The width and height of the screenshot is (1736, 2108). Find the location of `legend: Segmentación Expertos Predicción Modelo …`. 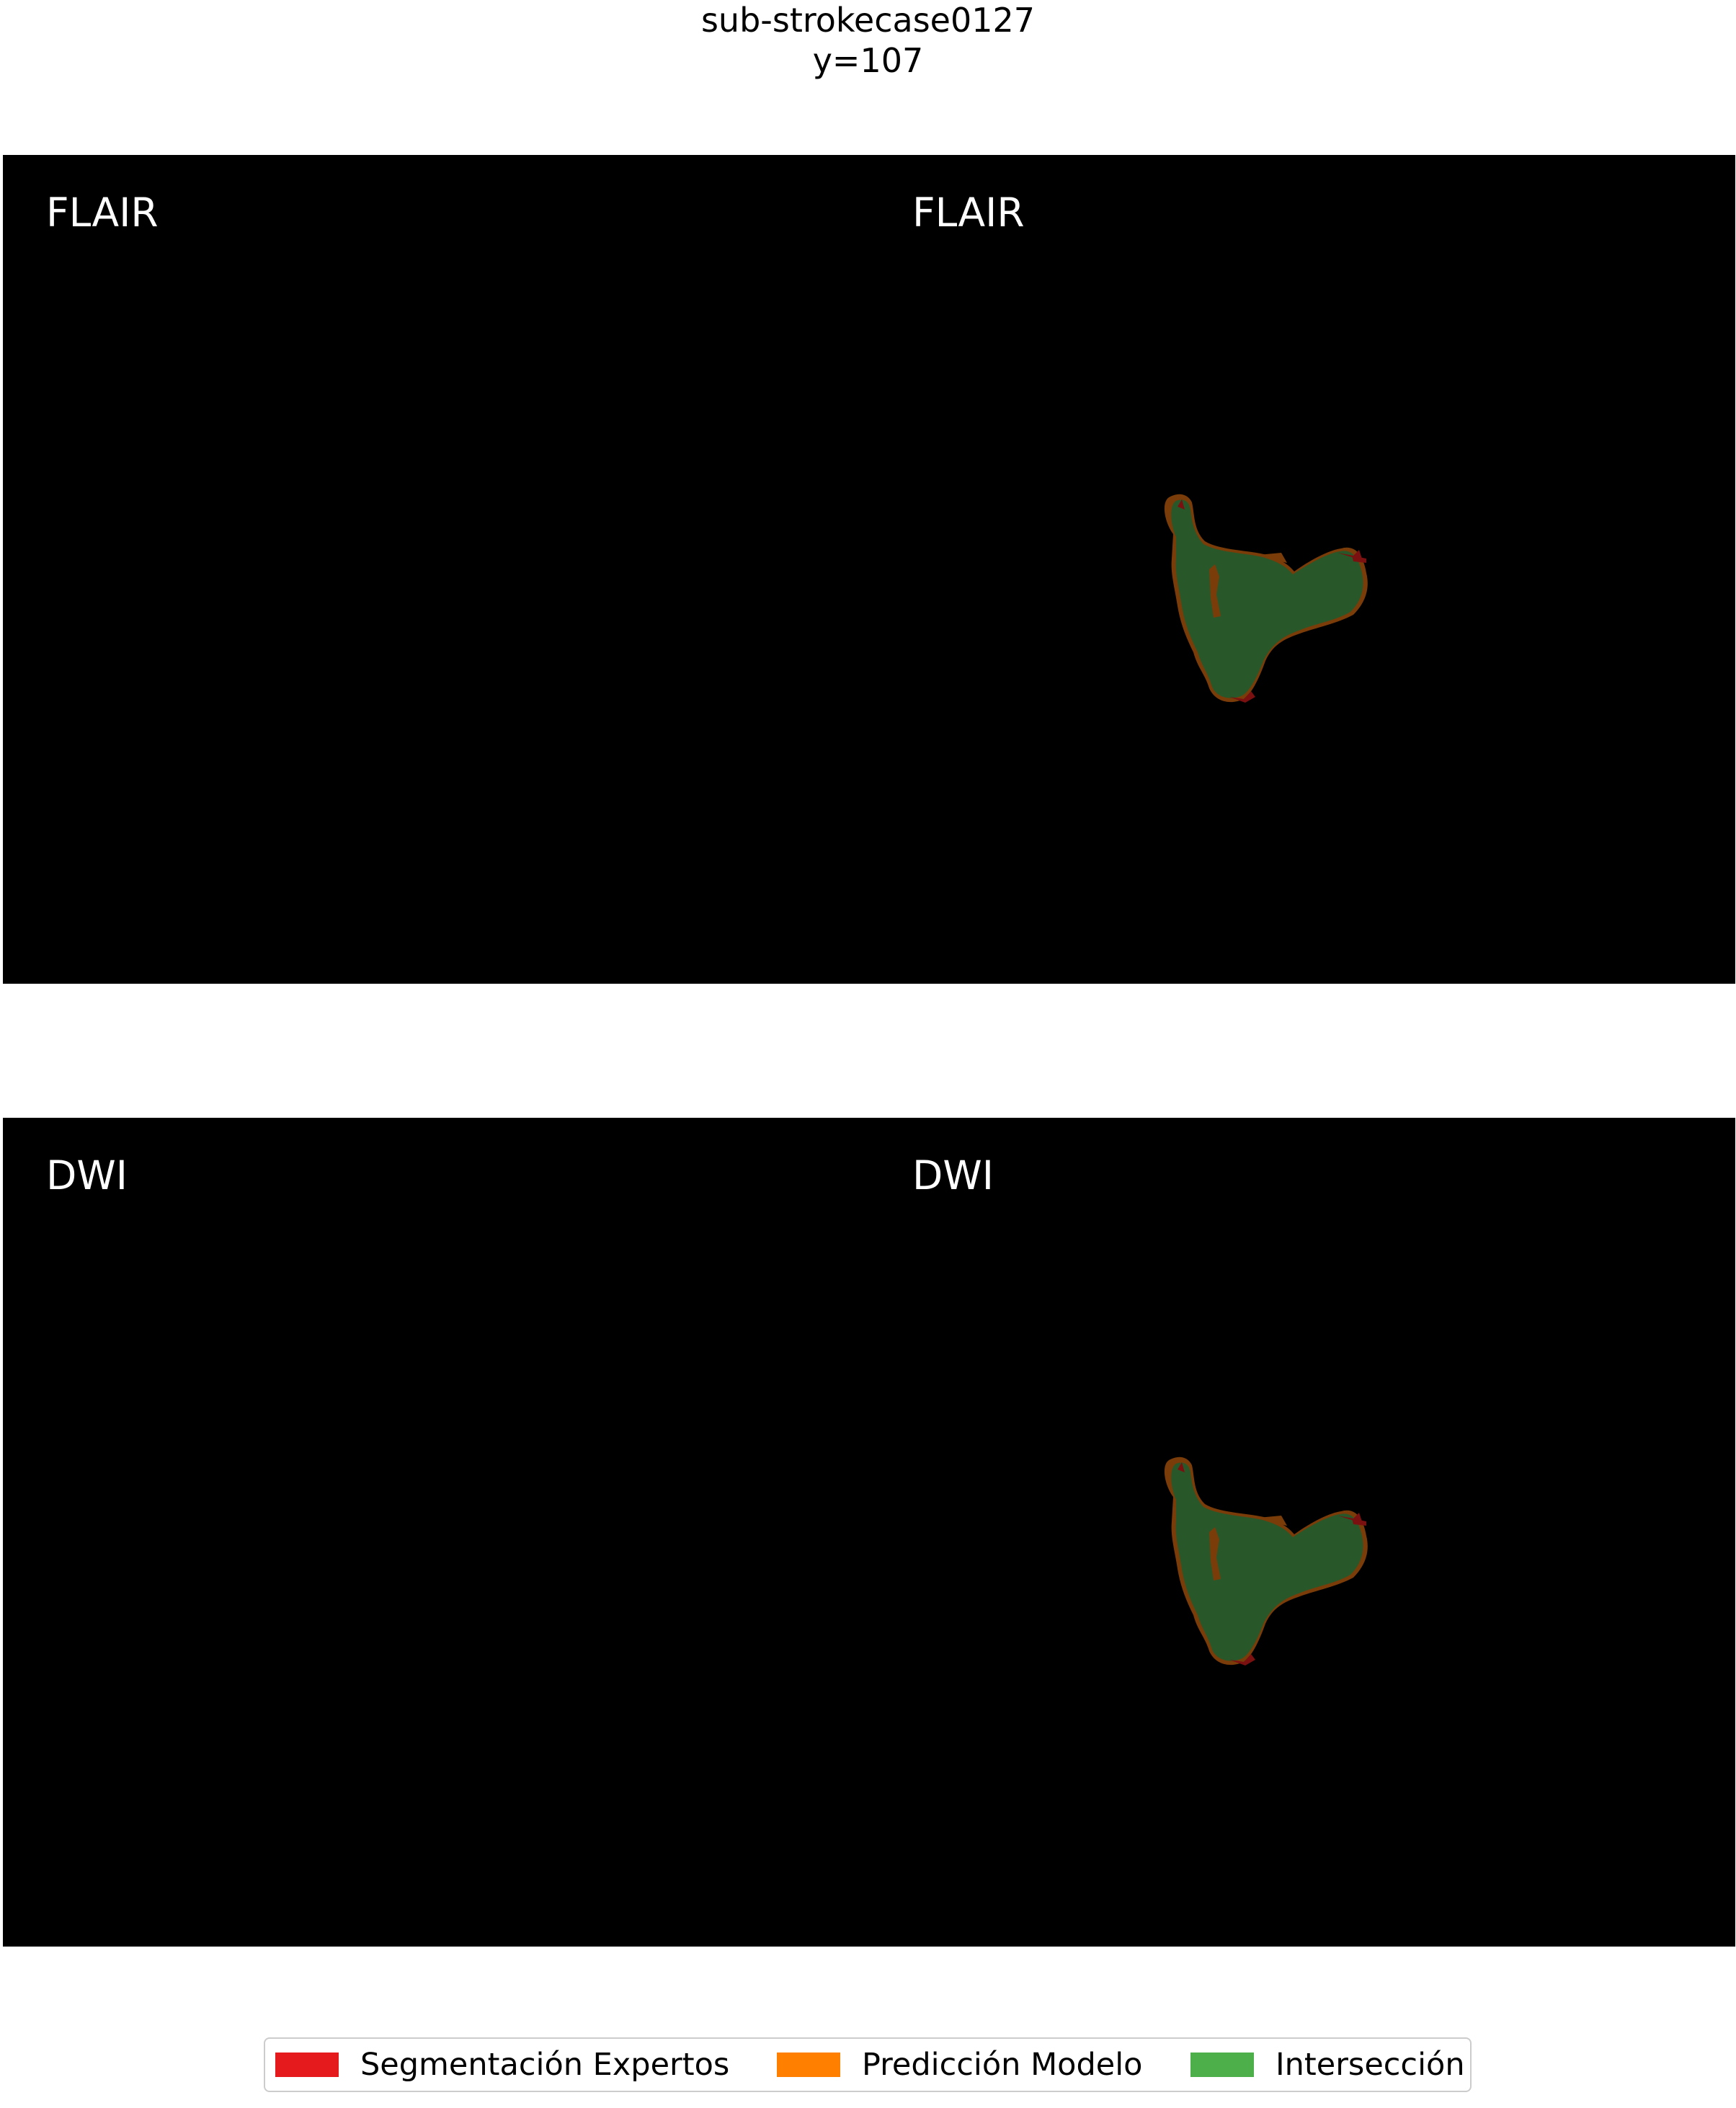

legend: Segmentación Expertos Predicción Modelo … is located at coordinates (868, 2064).